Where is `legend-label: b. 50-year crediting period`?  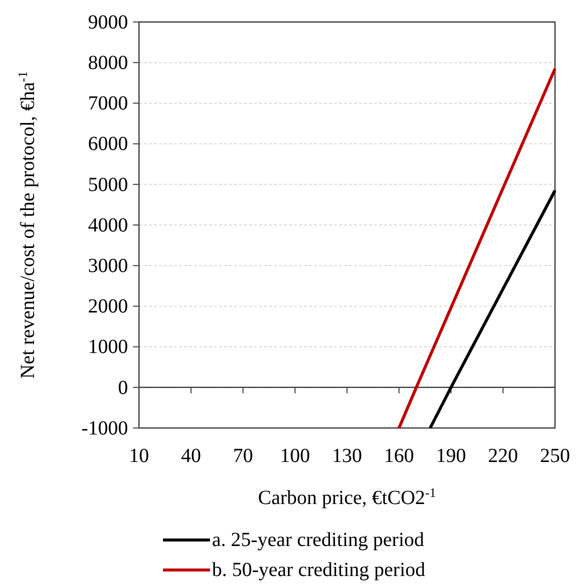 legend-label: b. 50-year crediting period is located at coordinates (319, 570).